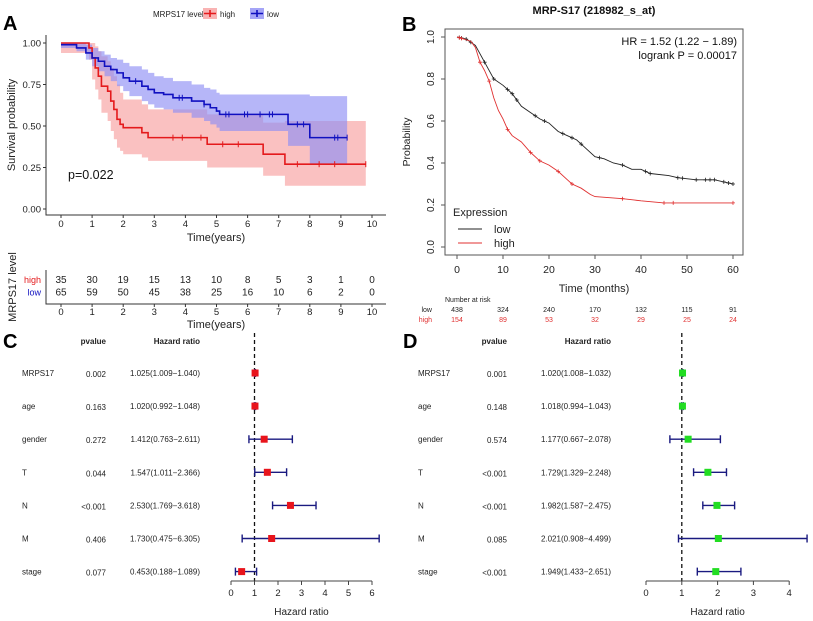  I want to click on risk-x-tick-label: 2, so click(123, 312).